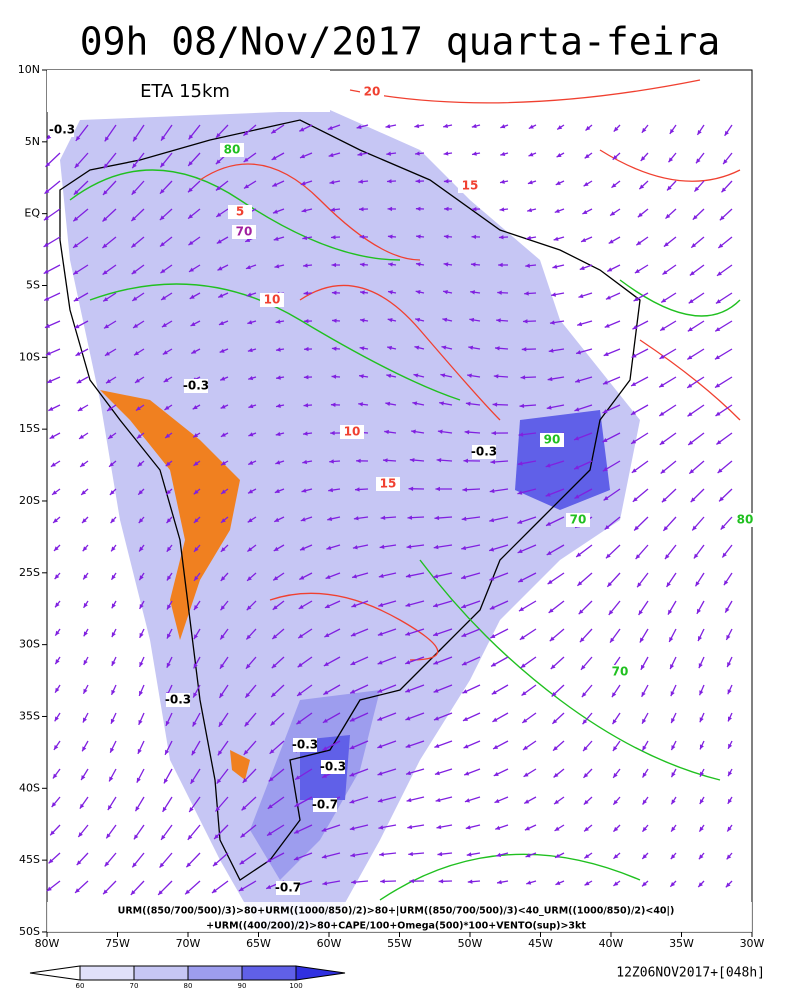 The image size is (800, 1000). Describe the element at coordinates (388, 484) in the screenshot. I see `contour-label: 15` at that location.